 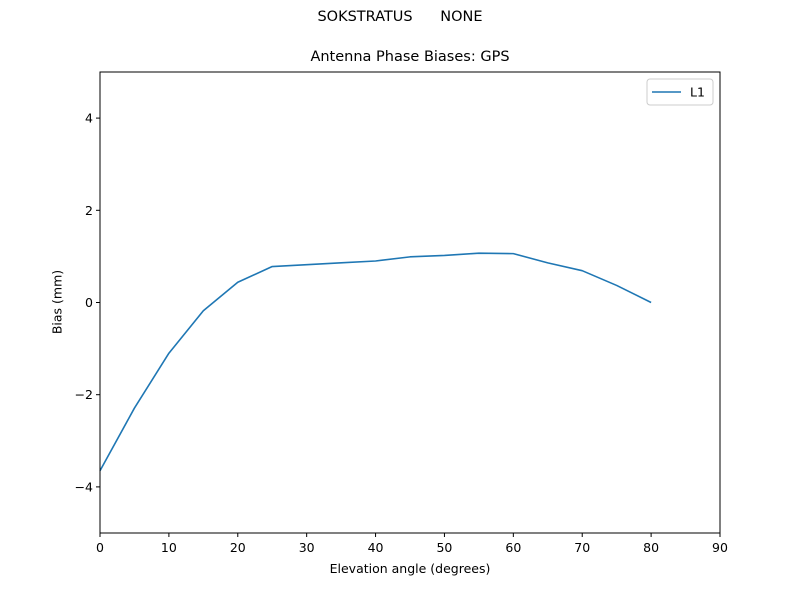 What do you see at coordinates (680, 92) in the screenshot?
I see `legend: L1` at bounding box center [680, 92].